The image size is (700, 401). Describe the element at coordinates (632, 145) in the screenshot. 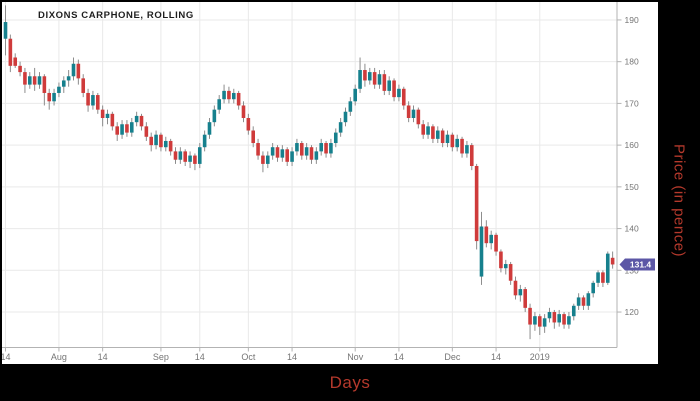

I see `y-tick-label: 160` at that location.